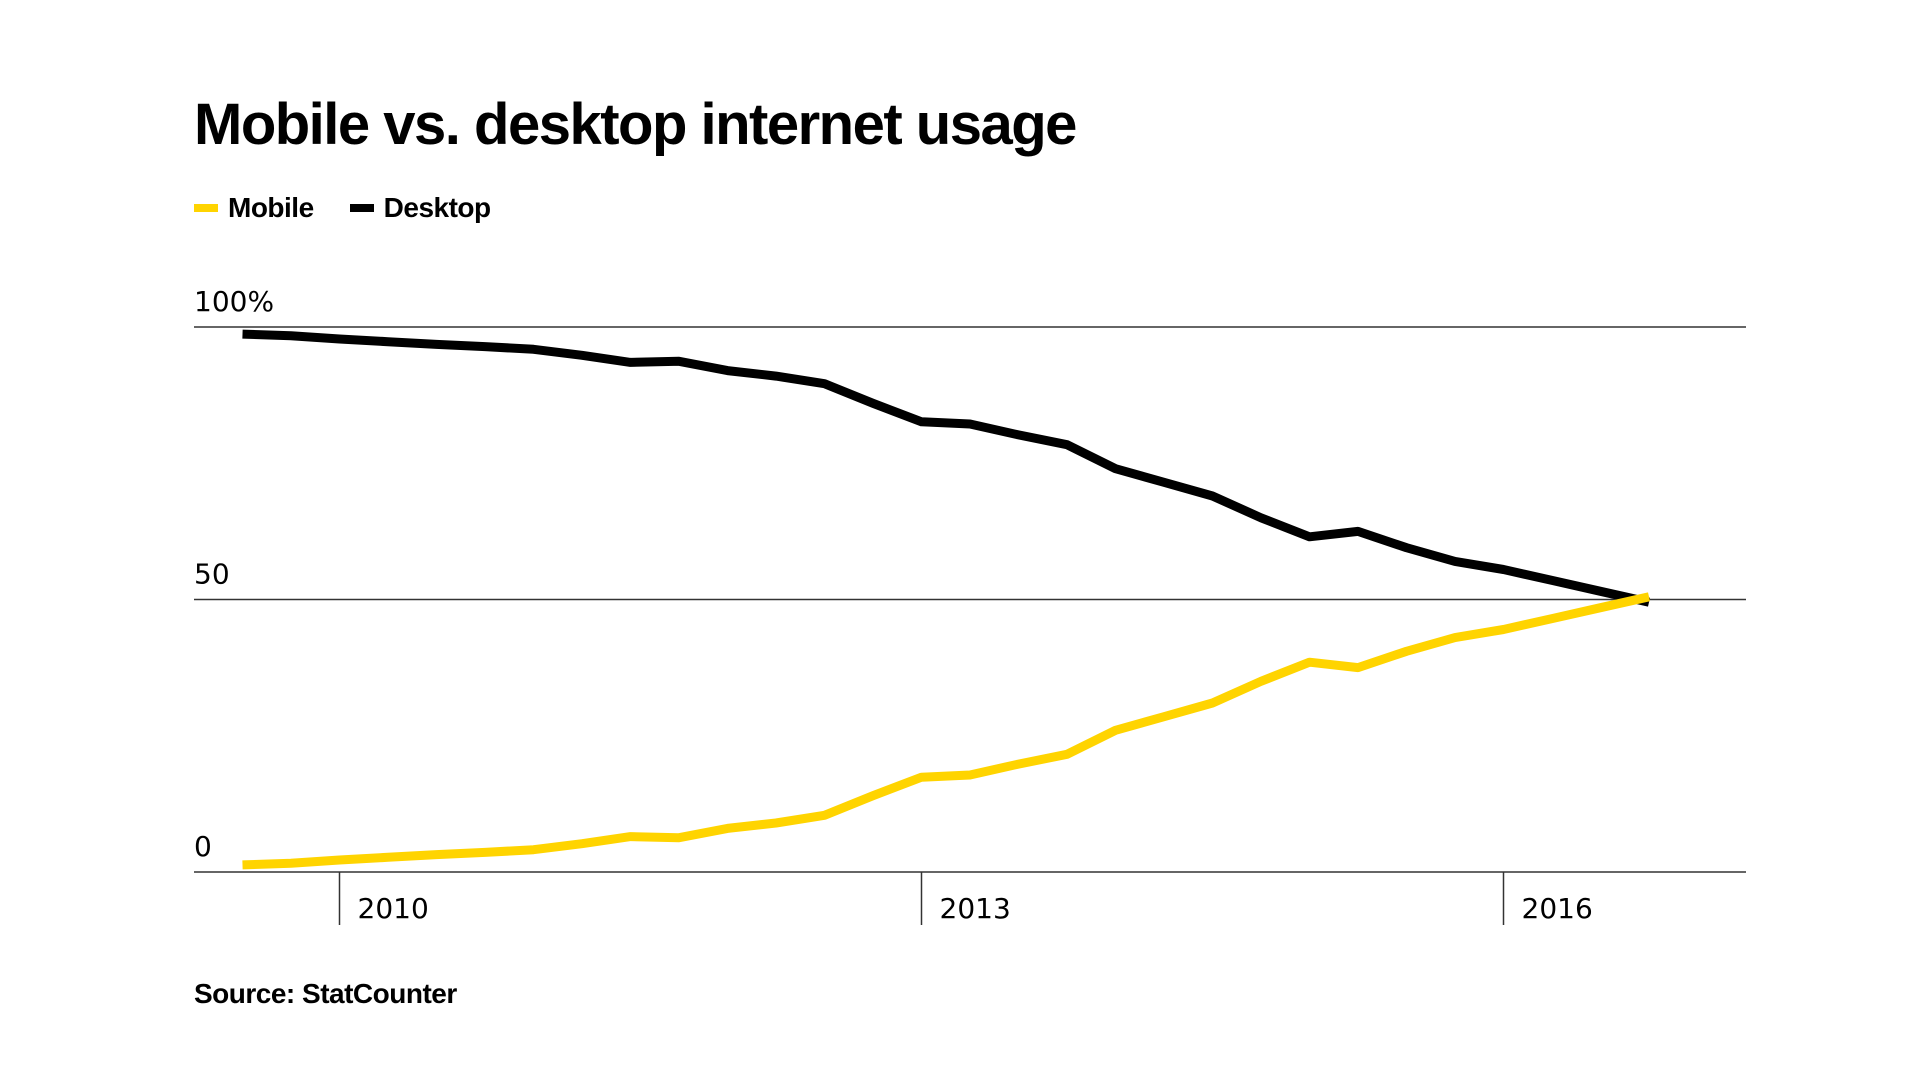 The image size is (1920, 1080). I want to click on y-tick-label-1: 50, so click(212, 574).